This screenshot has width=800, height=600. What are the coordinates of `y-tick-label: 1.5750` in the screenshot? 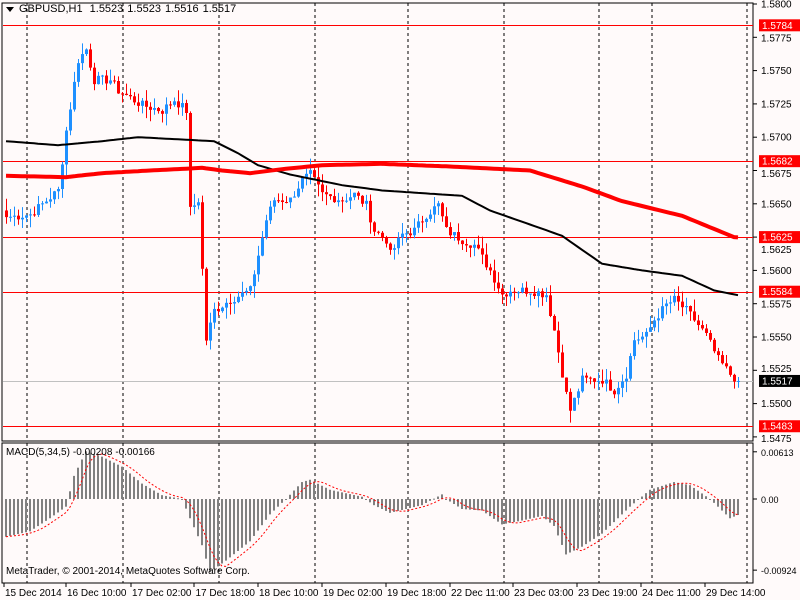 It's located at (776, 71).